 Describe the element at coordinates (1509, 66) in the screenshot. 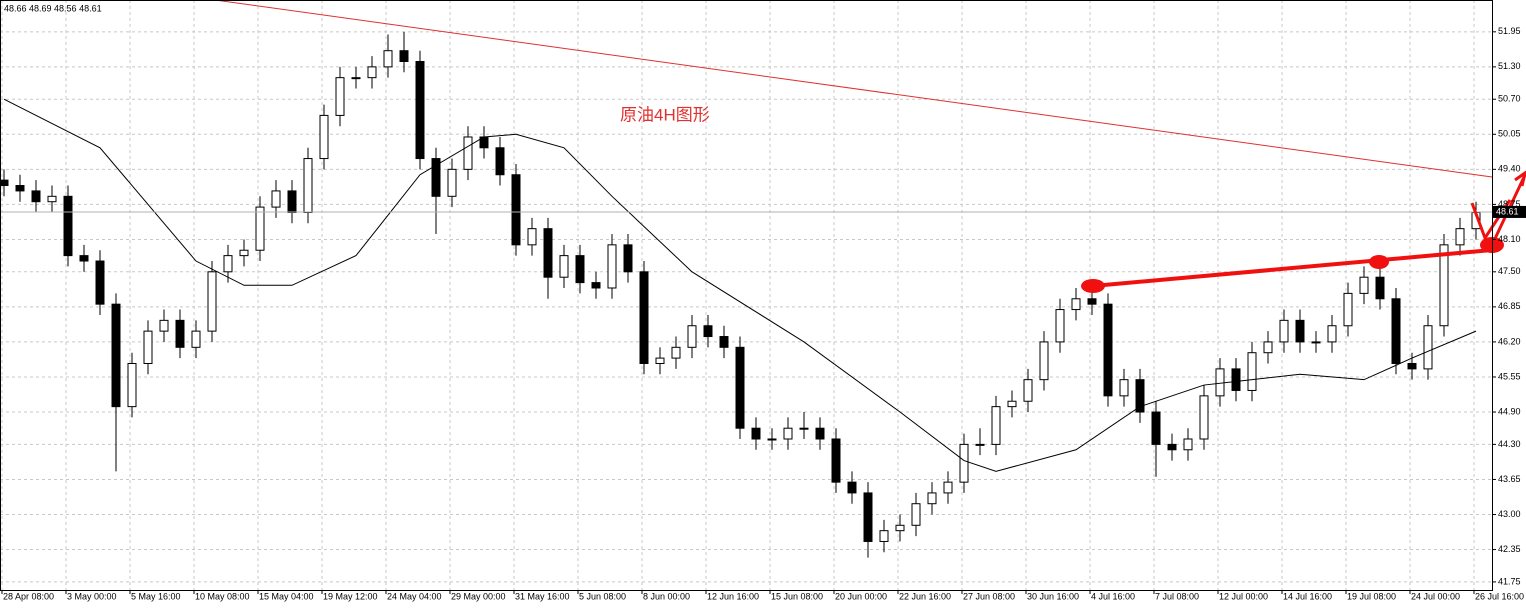

I see `y-tick-label: 51.30` at that location.